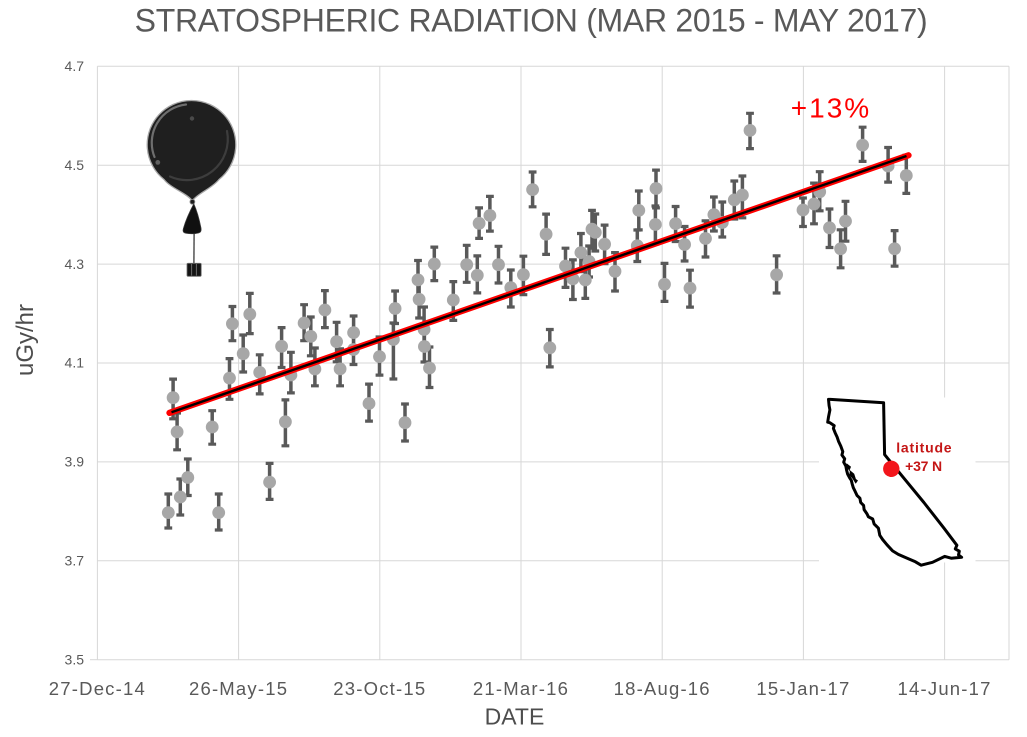 This screenshot has height=737, width=1027. What do you see at coordinates (515, 717) in the screenshot?
I see `svg-text: DATE` at bounding box center [515, 717].